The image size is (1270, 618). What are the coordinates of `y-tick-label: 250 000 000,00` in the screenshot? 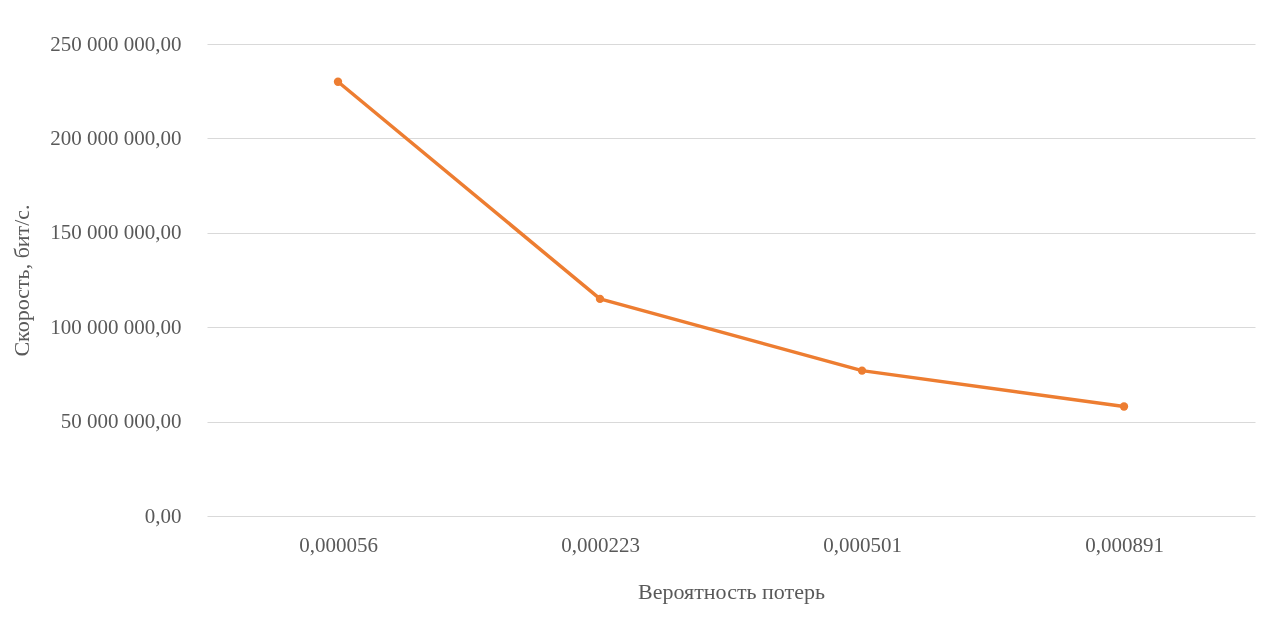 It's located at (116, 43).